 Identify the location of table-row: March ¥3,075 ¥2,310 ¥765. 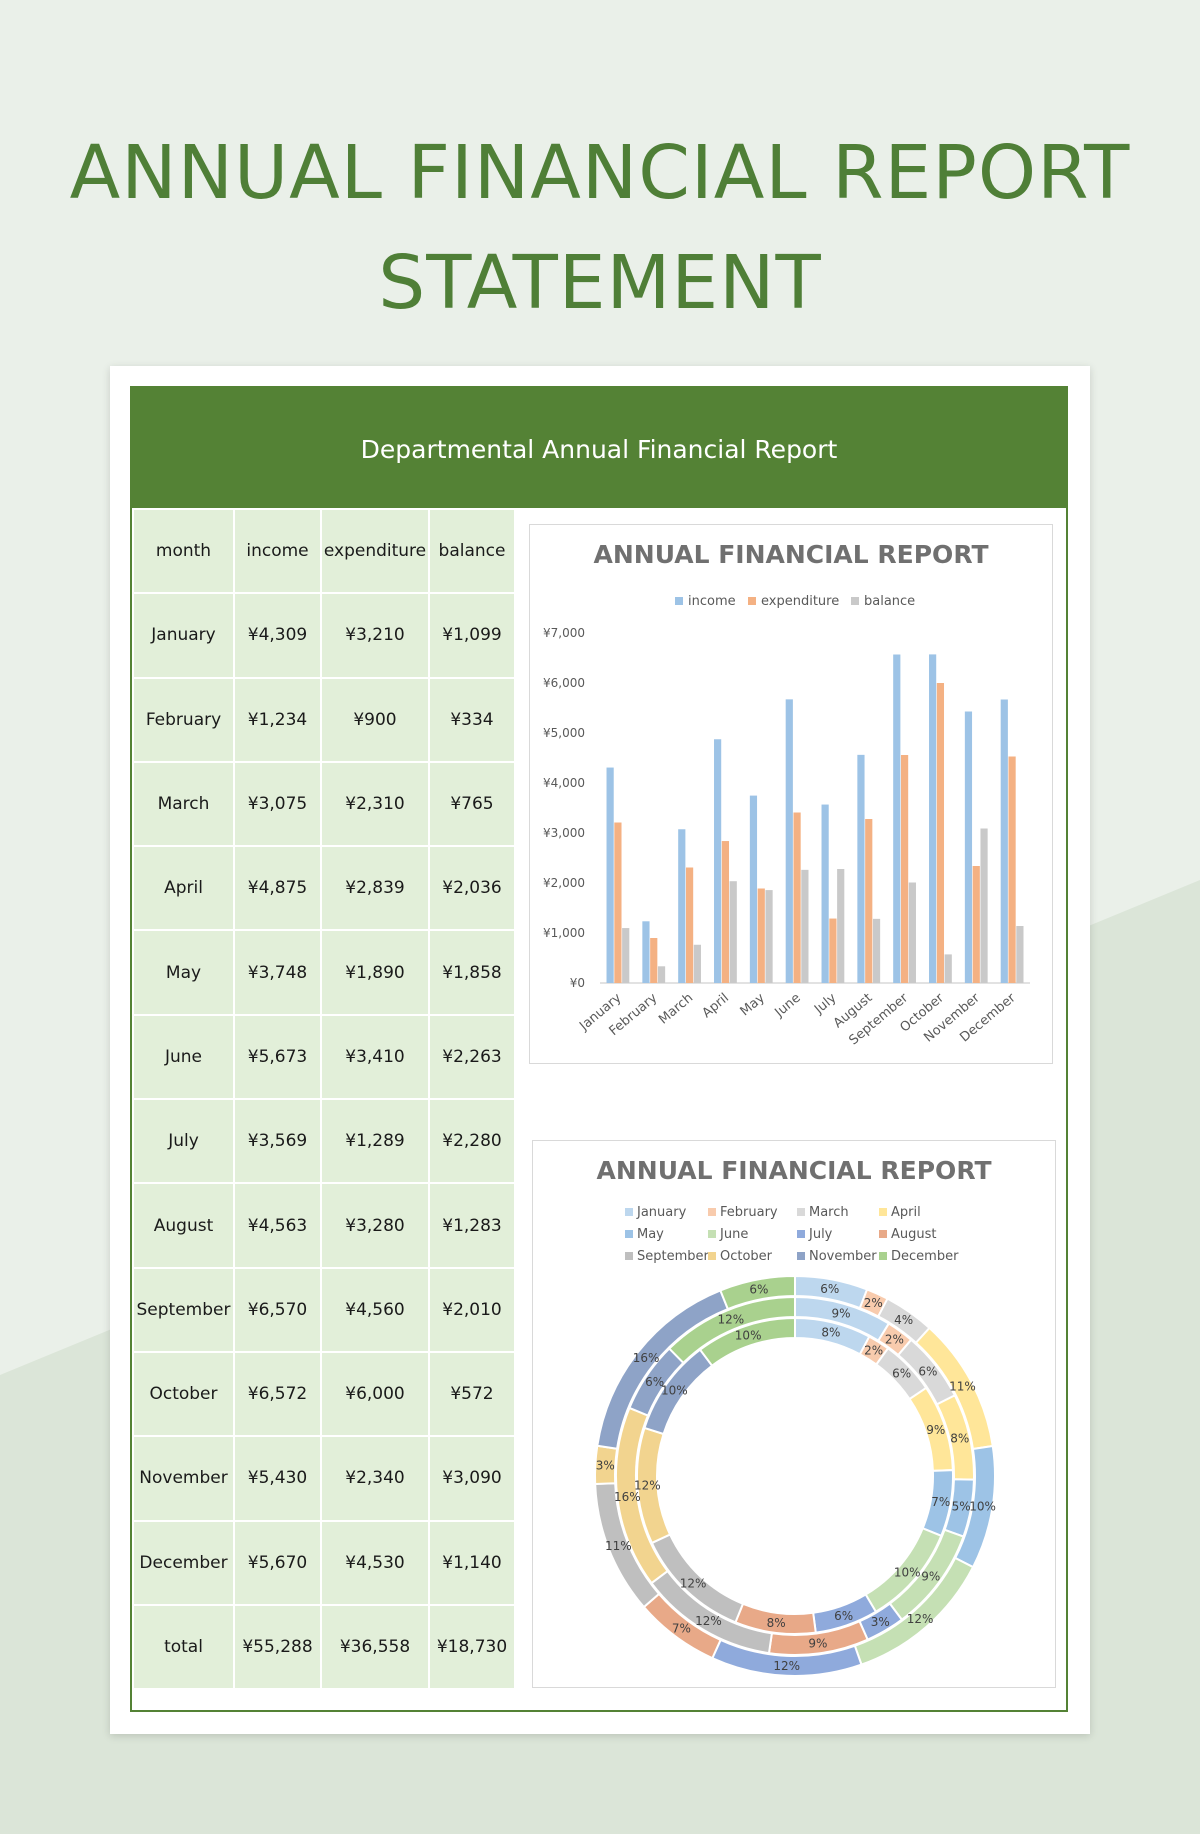
(324, 804).